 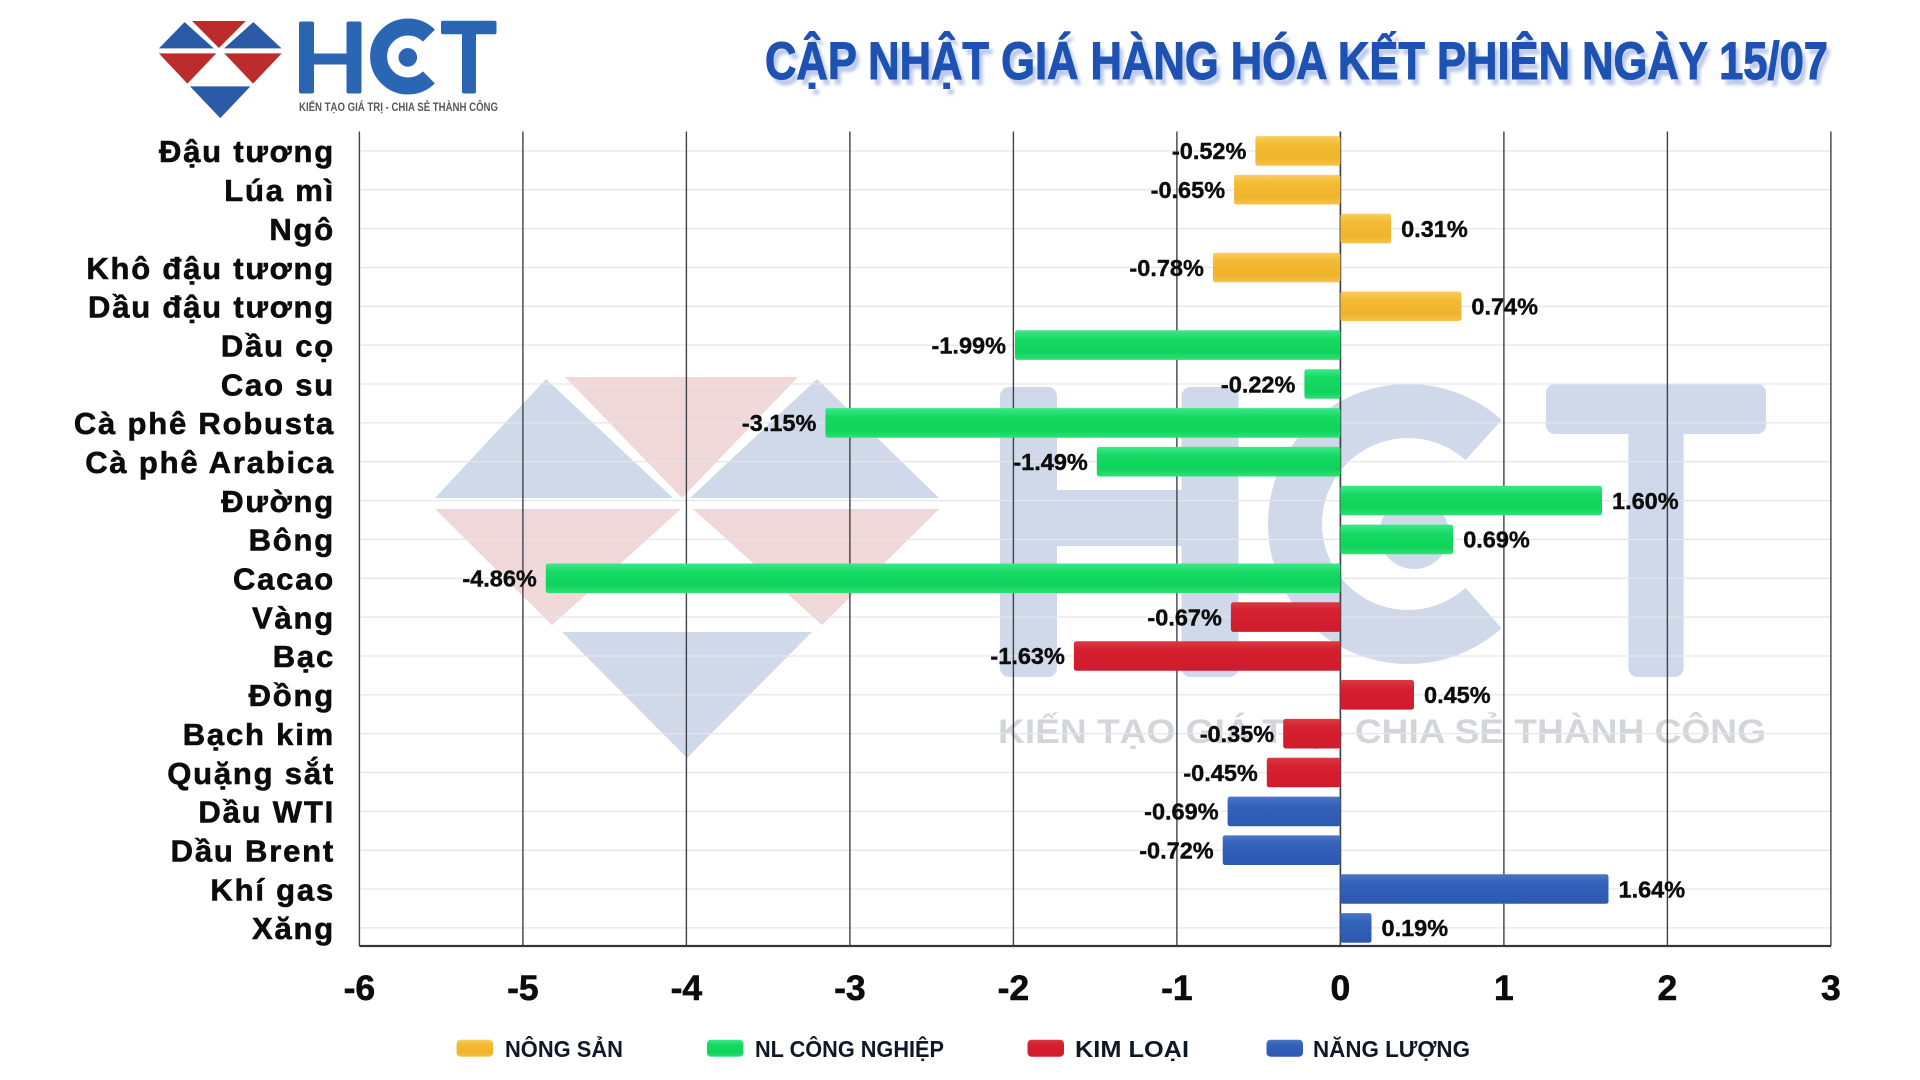 I want to click on svg-text: -0.35%, so click(x=1237, y=734).